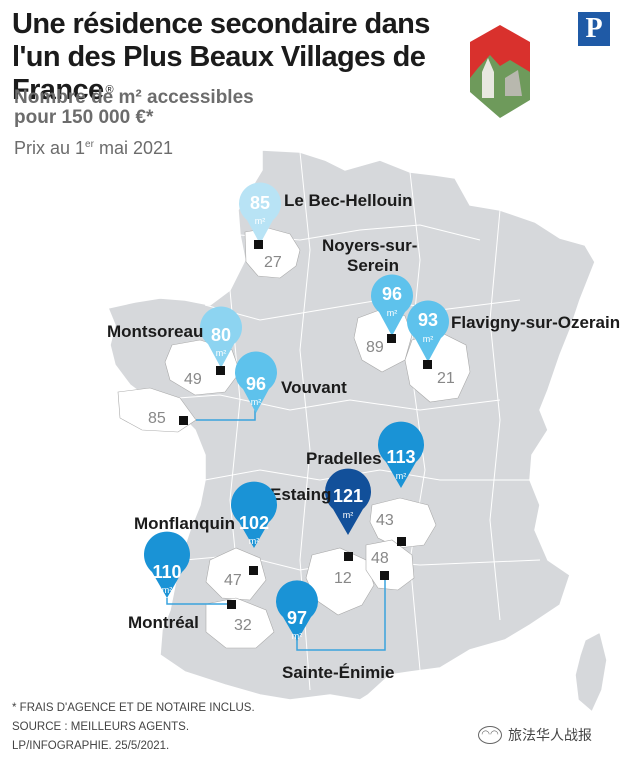  What do you see at coordinates (400, 457) in the screenshot?
I see `m2-value: 113` at bounding box center [400, 457].